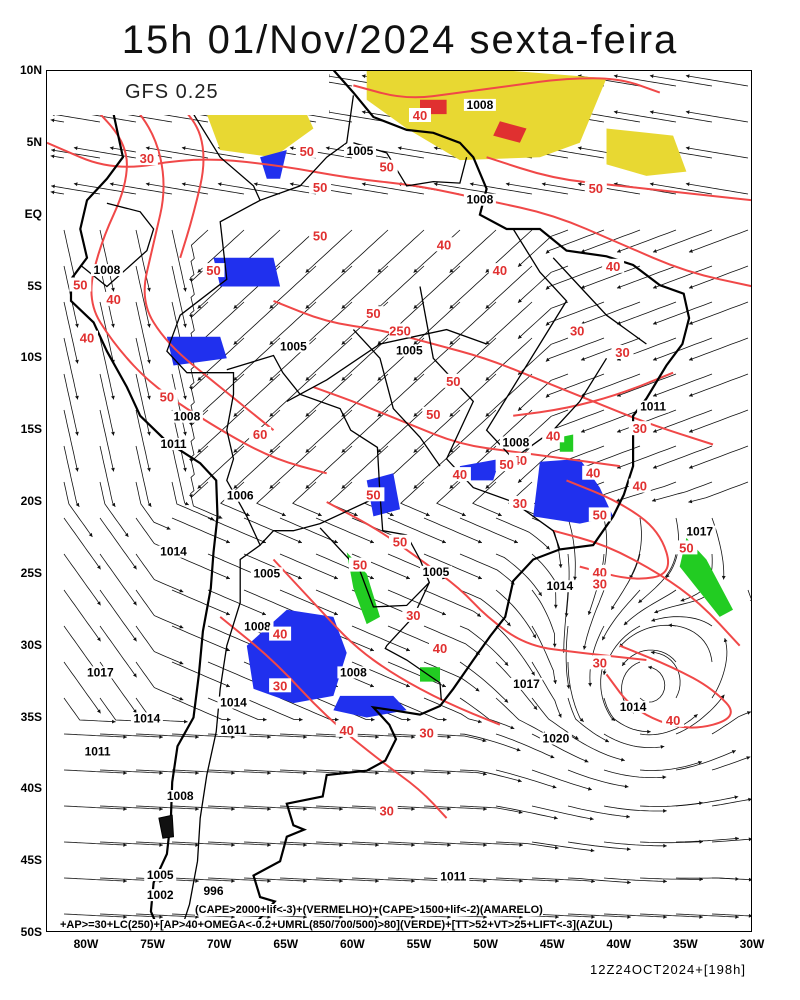  What do you see at coordinates (480, 200) in the screenshot?
I see `pressure-label: 1008` at bounding box center [480, 200].